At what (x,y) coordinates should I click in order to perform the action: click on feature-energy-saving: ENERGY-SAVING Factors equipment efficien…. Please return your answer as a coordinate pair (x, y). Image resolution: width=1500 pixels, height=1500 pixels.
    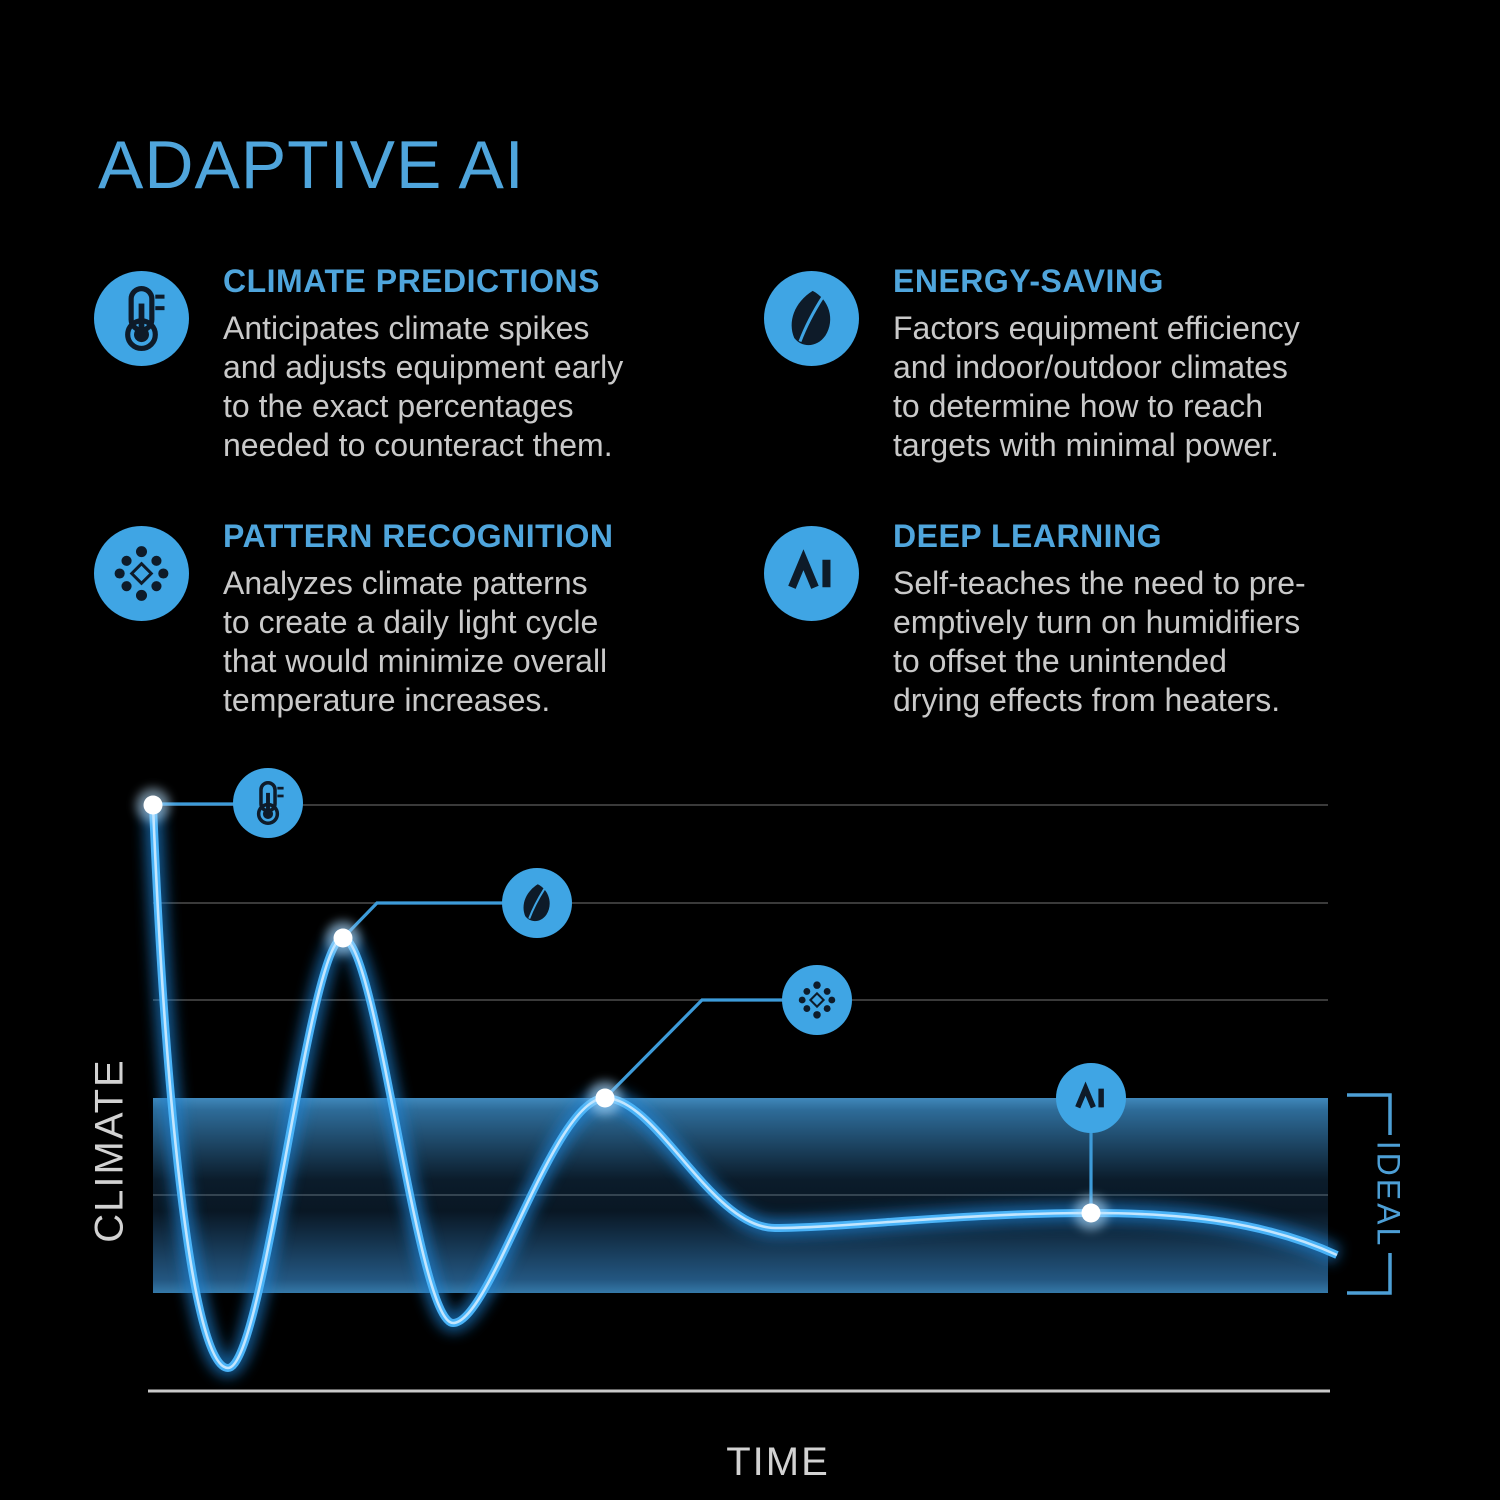
    Looking at the image, I should click on (1078, 364).